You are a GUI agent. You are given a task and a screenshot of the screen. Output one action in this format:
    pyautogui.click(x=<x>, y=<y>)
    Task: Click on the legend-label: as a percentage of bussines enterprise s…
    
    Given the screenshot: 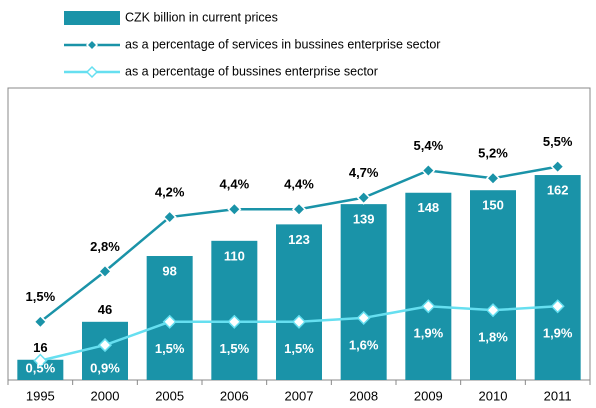 What is the action you would take?
    pyautogui.click(x=251, y=71)
    